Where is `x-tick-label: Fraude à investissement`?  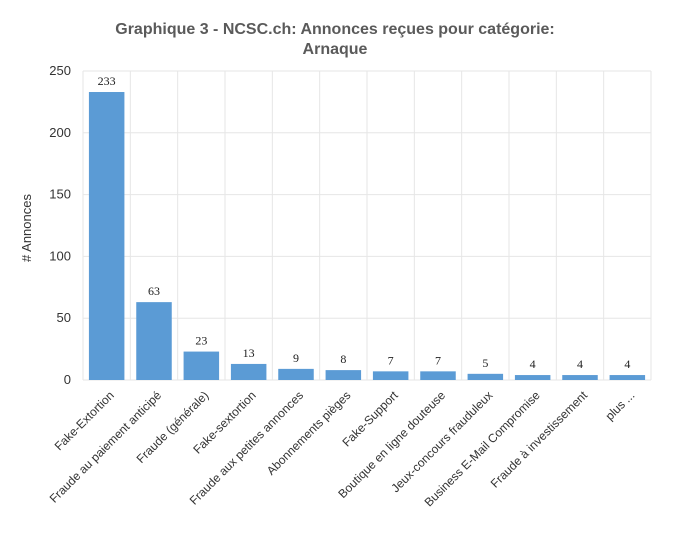 x-tick-label: Fraude à investissement is located at coordinates (539, 439).